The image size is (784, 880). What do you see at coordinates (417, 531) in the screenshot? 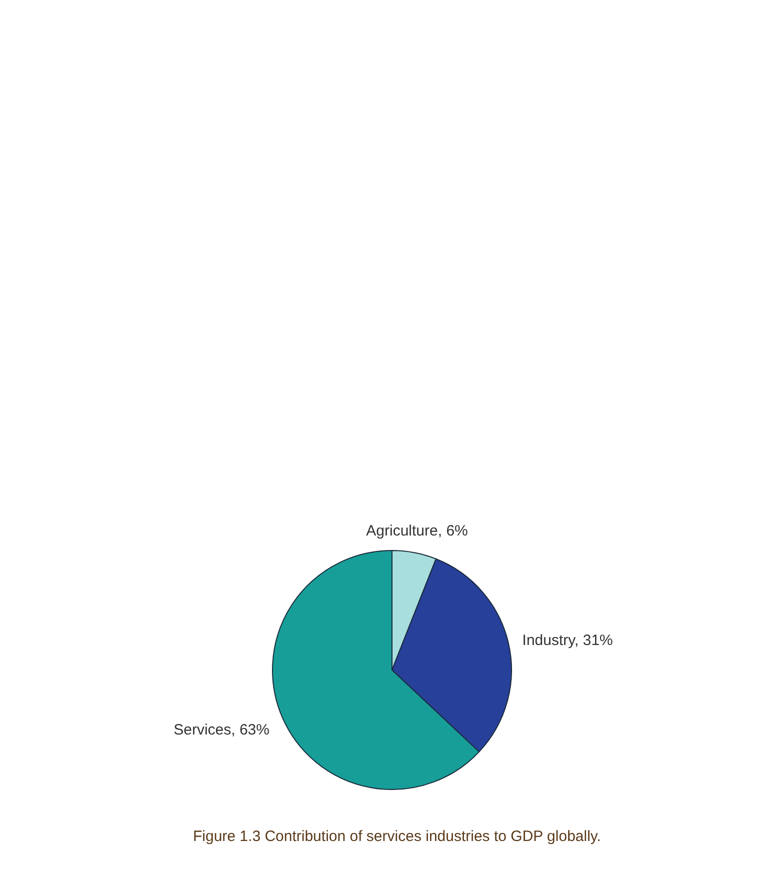
I see `slice-label: Agriculture, 6%` at bounding box center [417, 531].